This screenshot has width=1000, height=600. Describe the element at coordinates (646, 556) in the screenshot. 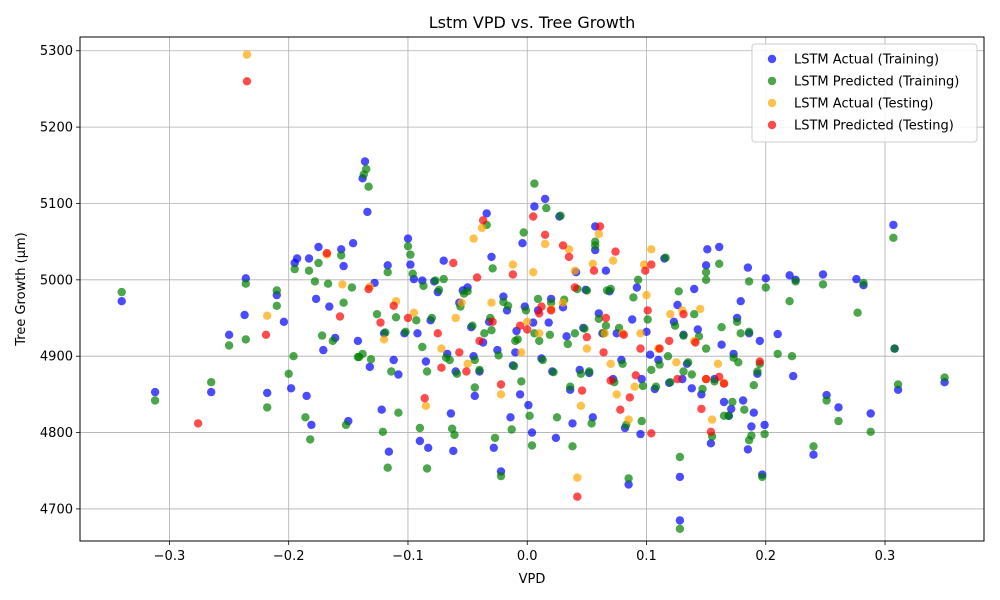

I see `x-tick-label: 0.1` at that location.